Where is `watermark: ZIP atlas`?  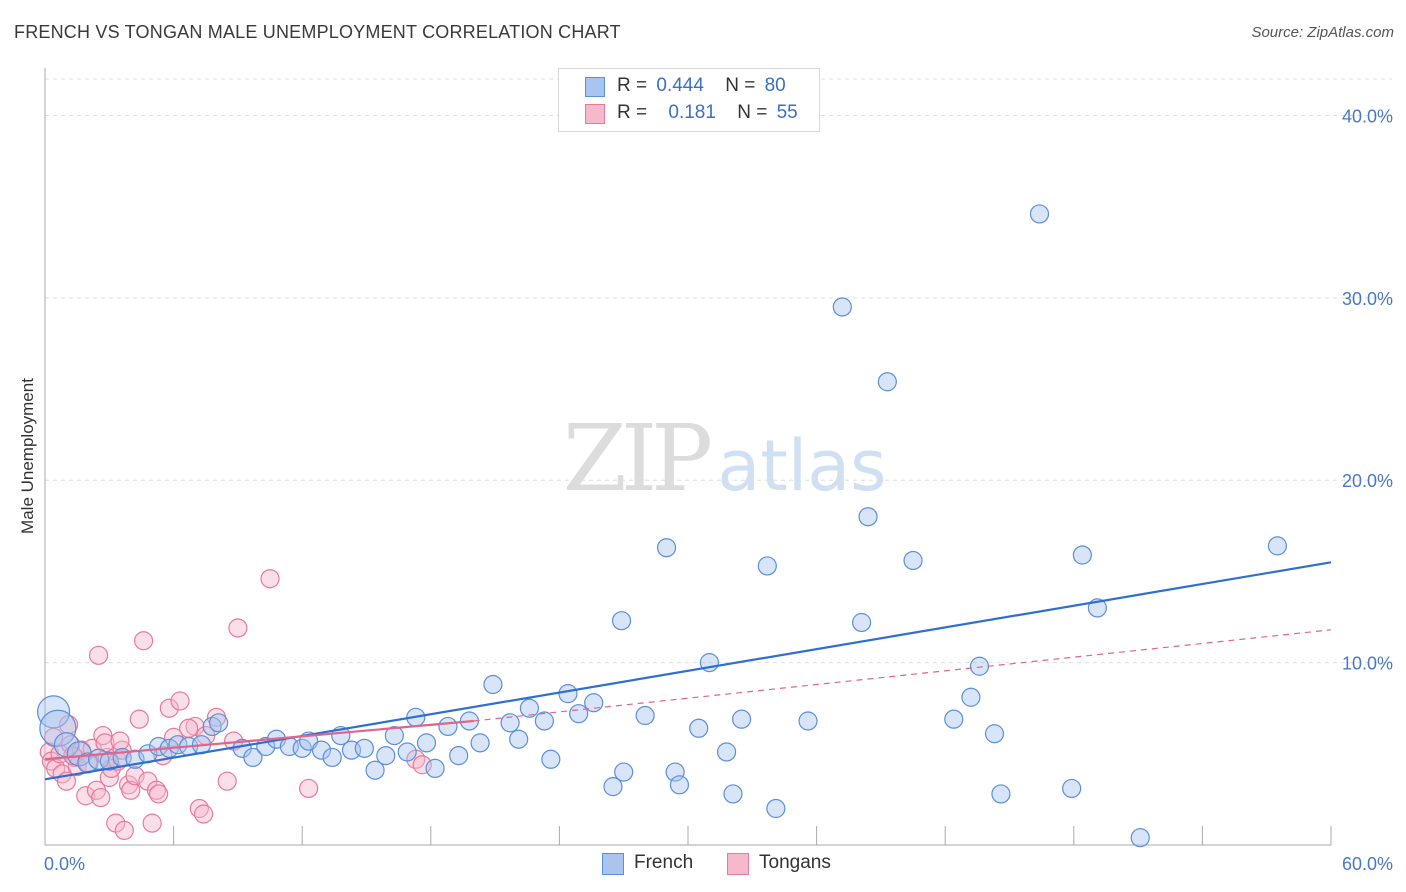 watermark: ZIP atlas is located at coordinates (725, 458).